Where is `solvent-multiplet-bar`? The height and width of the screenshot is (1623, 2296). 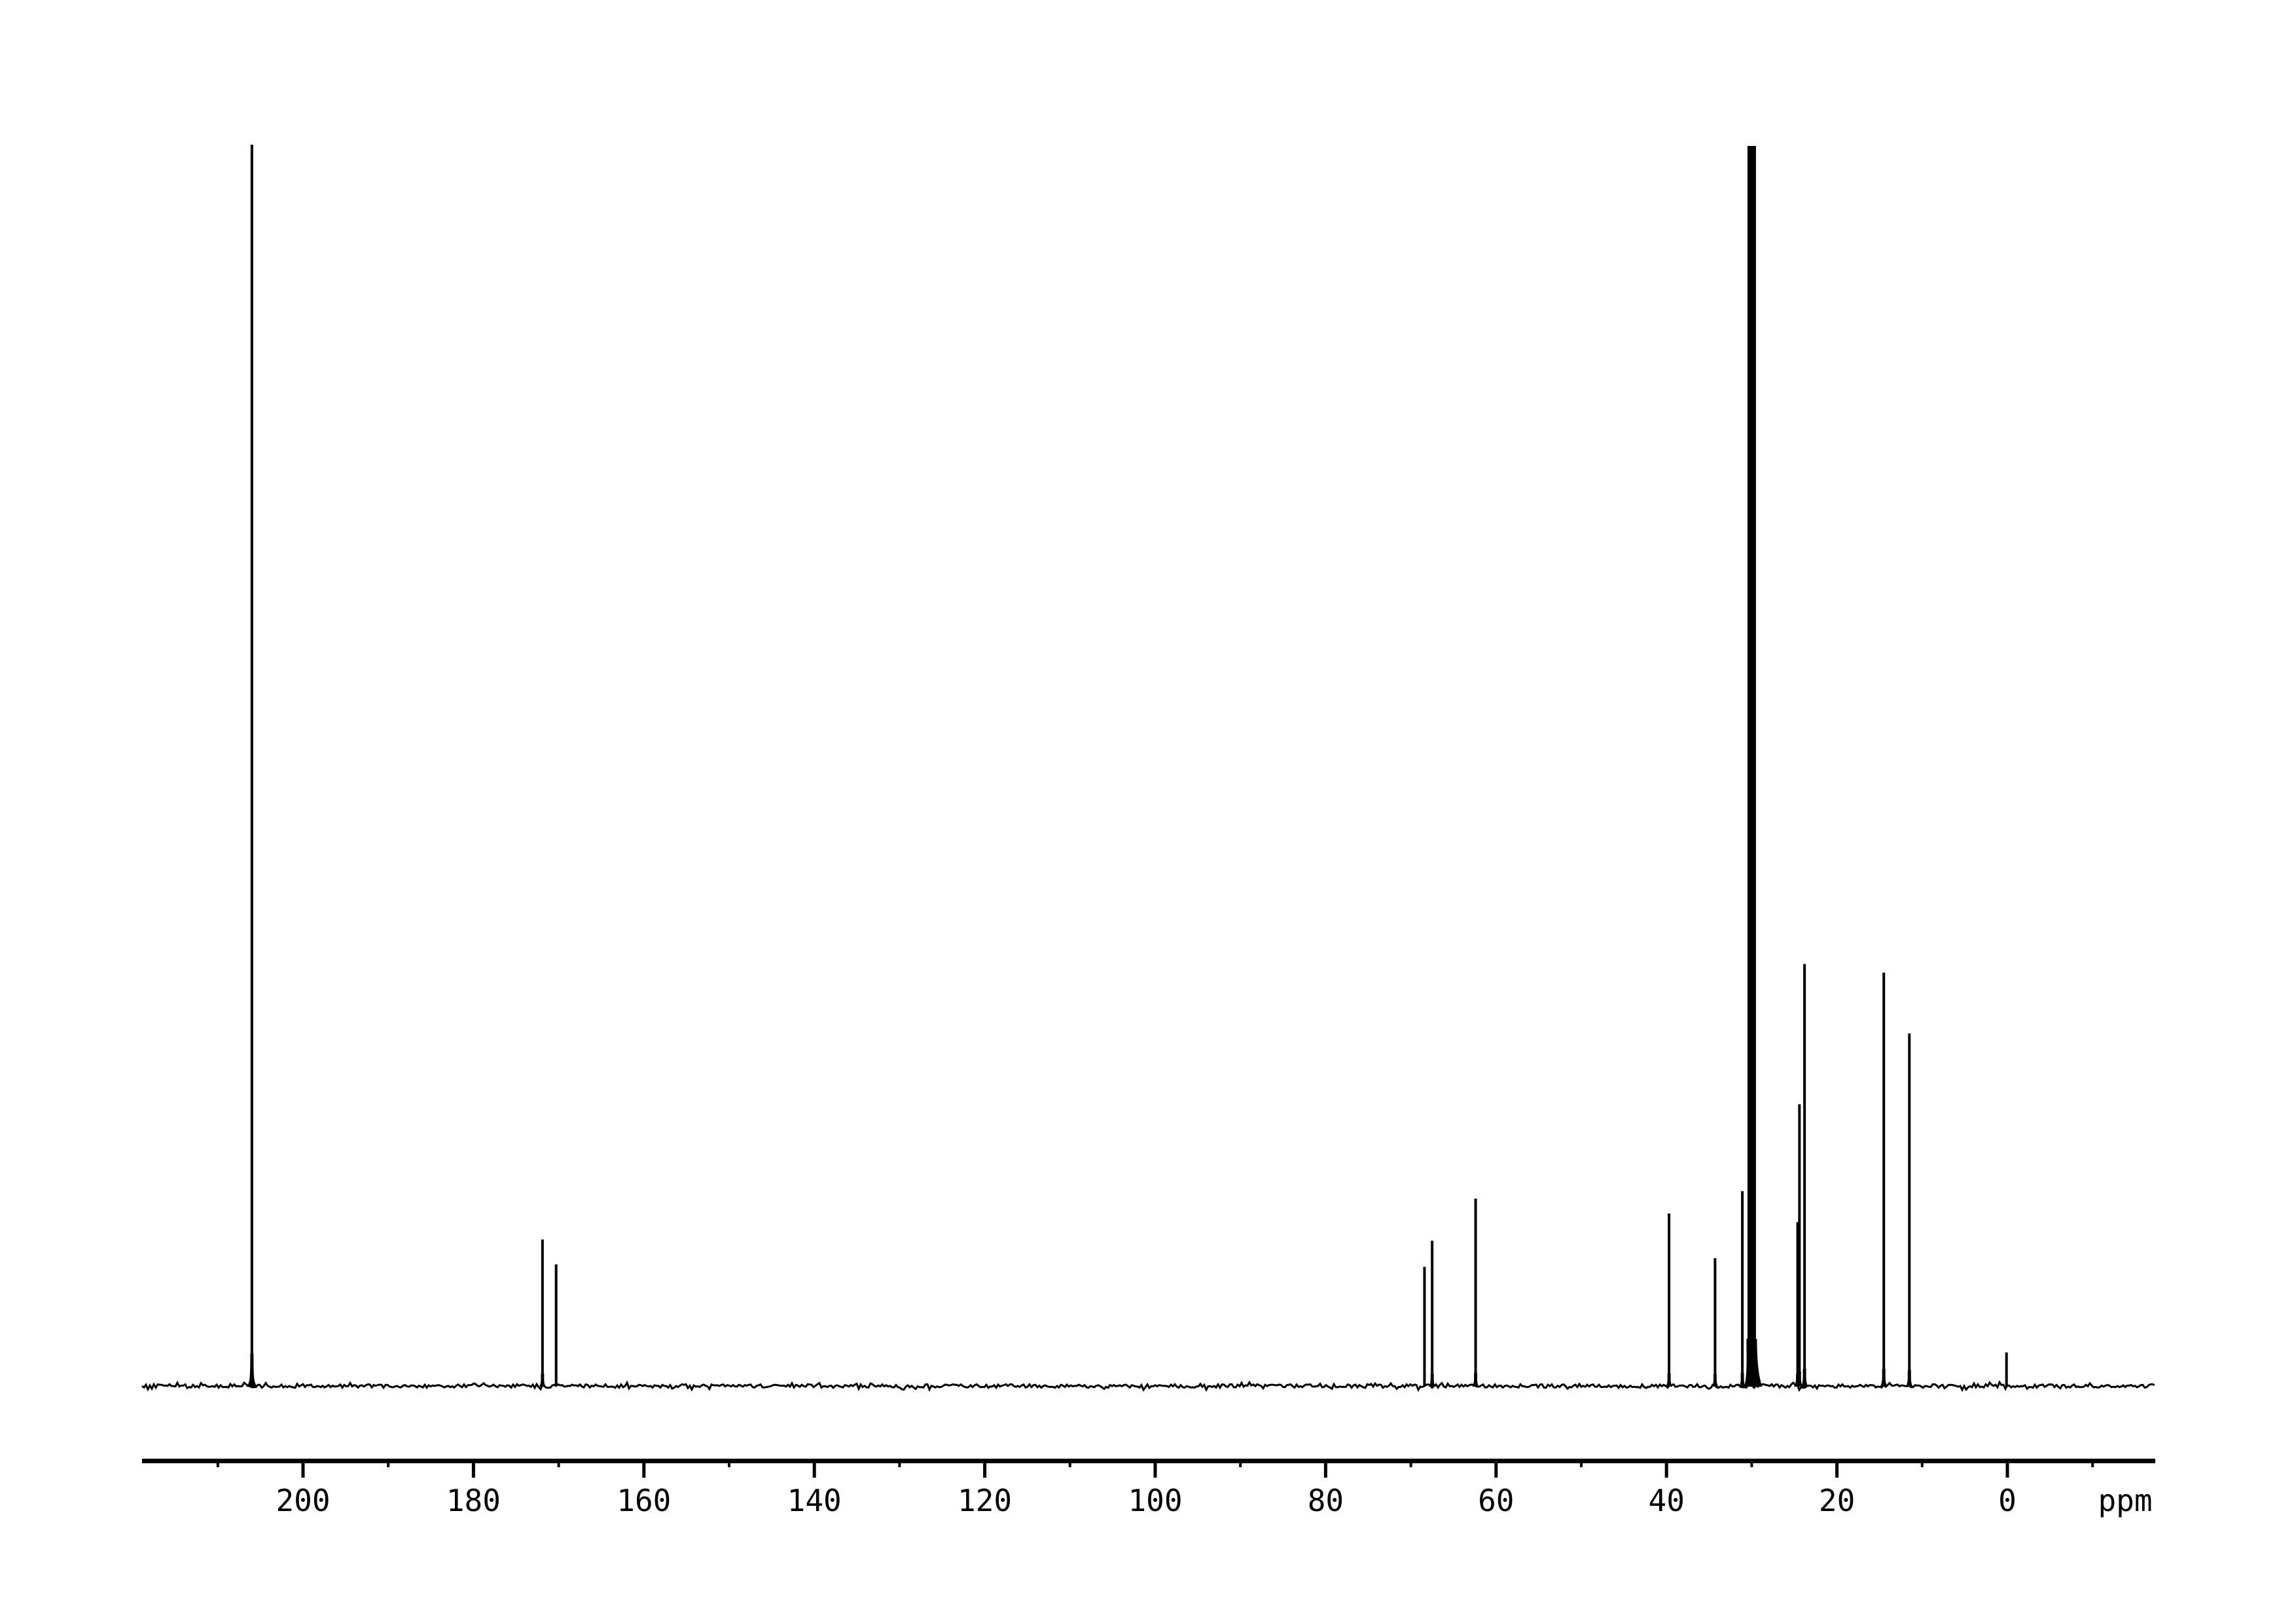
solvent-multiplet-bar is located at coordinates (1751, 766).